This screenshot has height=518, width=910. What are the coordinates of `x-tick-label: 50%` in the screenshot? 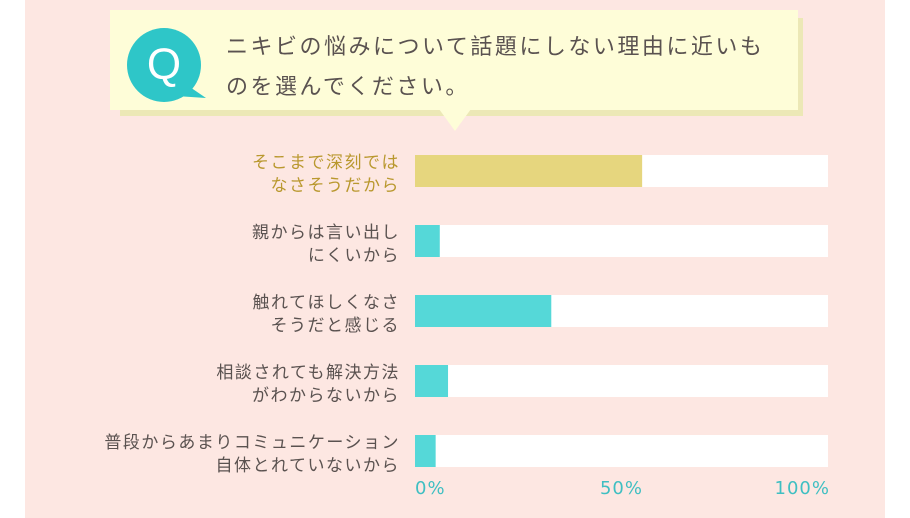 It's located at (621, 488).